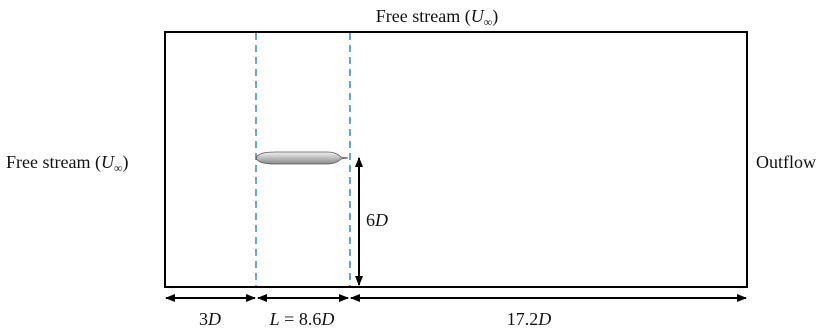 Image resolution: width=827 pixels, height=330 pixels. What do you see at coordinates (786, 162) in the screenshot?
I see `outflow-label: Outflow` at bounding box center [786, 162].